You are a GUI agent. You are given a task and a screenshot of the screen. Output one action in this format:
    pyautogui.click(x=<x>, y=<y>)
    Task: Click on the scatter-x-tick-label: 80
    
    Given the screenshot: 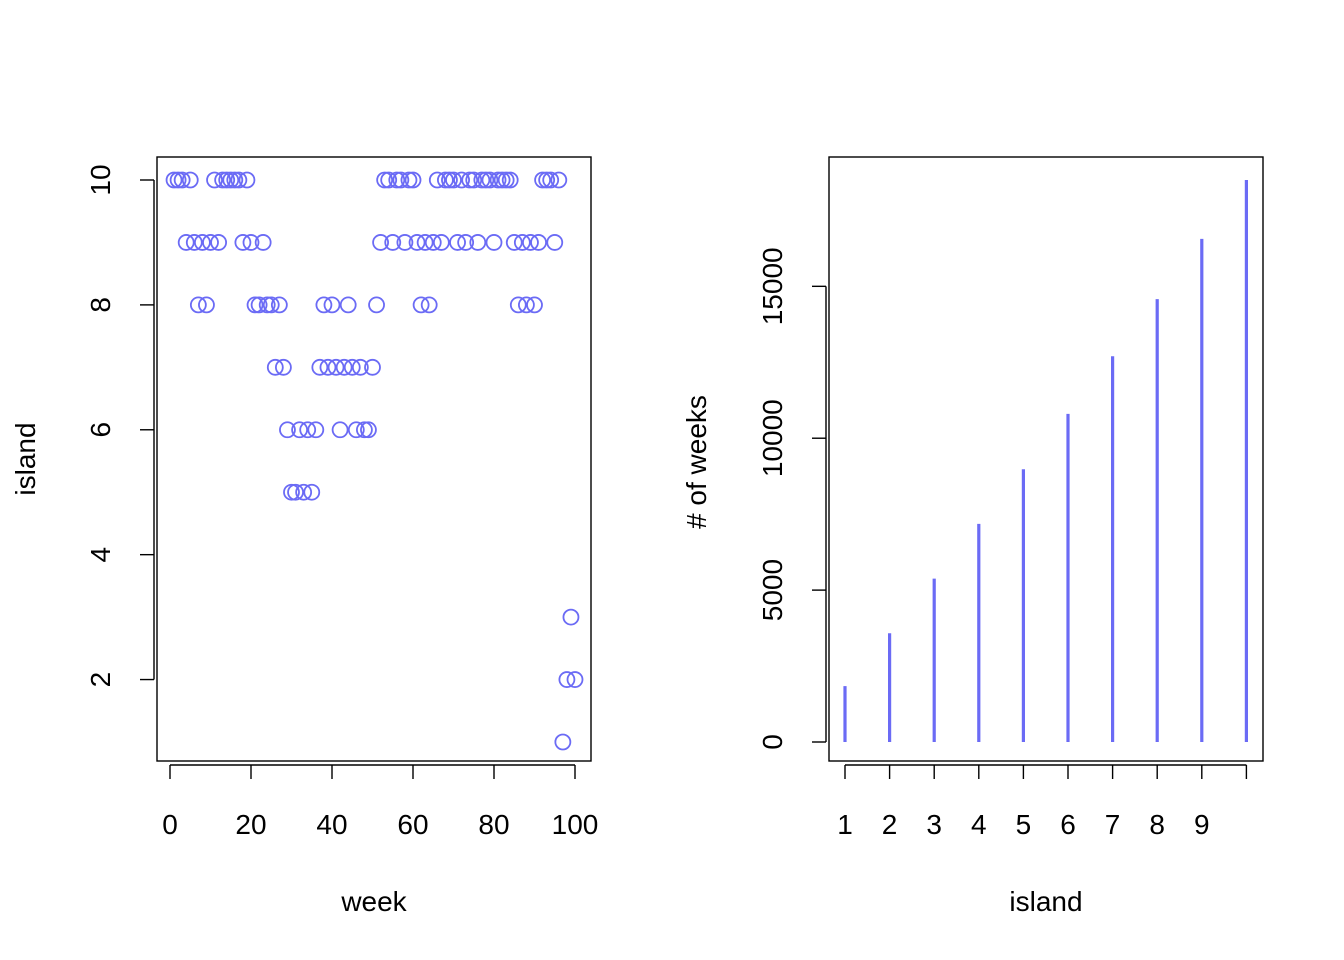 What is the action you would take?
    pyautogui.click(x=493, y=824)
    